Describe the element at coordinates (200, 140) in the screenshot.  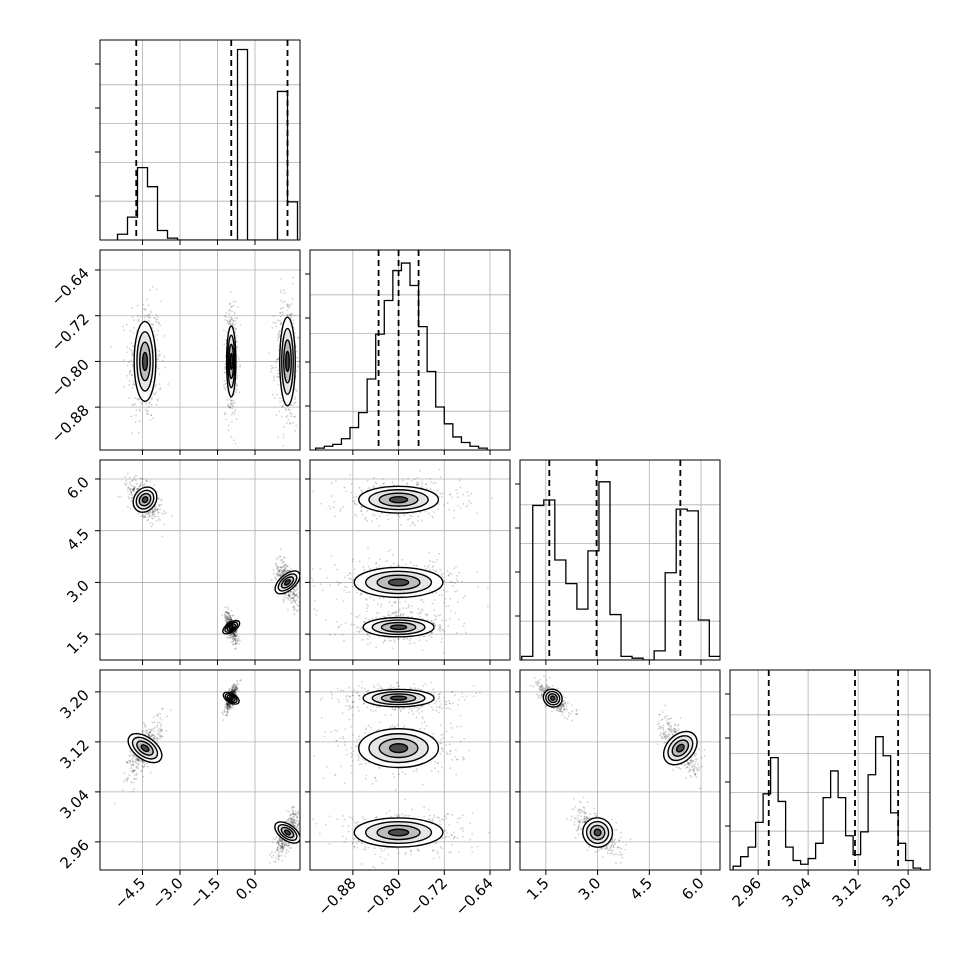
I see `panel-frame` at that location.